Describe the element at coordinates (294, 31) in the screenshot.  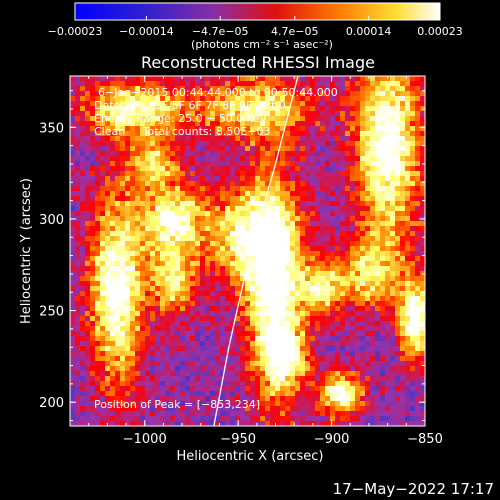
I see `colorbar-tick-label: 4.7e−05` at that location.